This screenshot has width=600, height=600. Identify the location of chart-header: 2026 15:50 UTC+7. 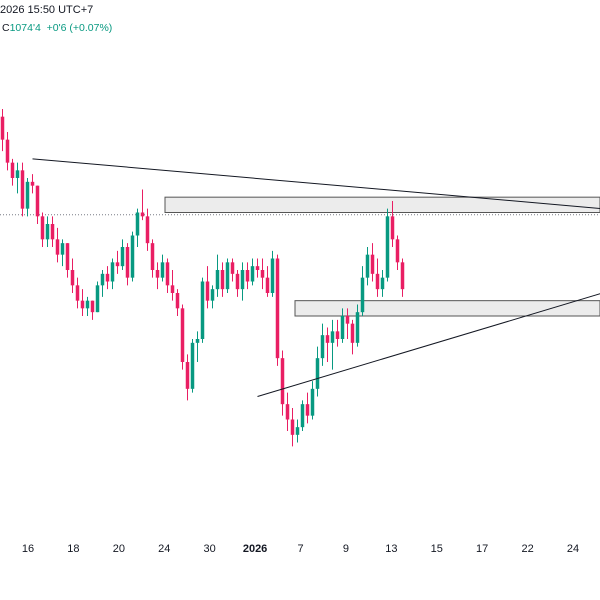
(46, 10).